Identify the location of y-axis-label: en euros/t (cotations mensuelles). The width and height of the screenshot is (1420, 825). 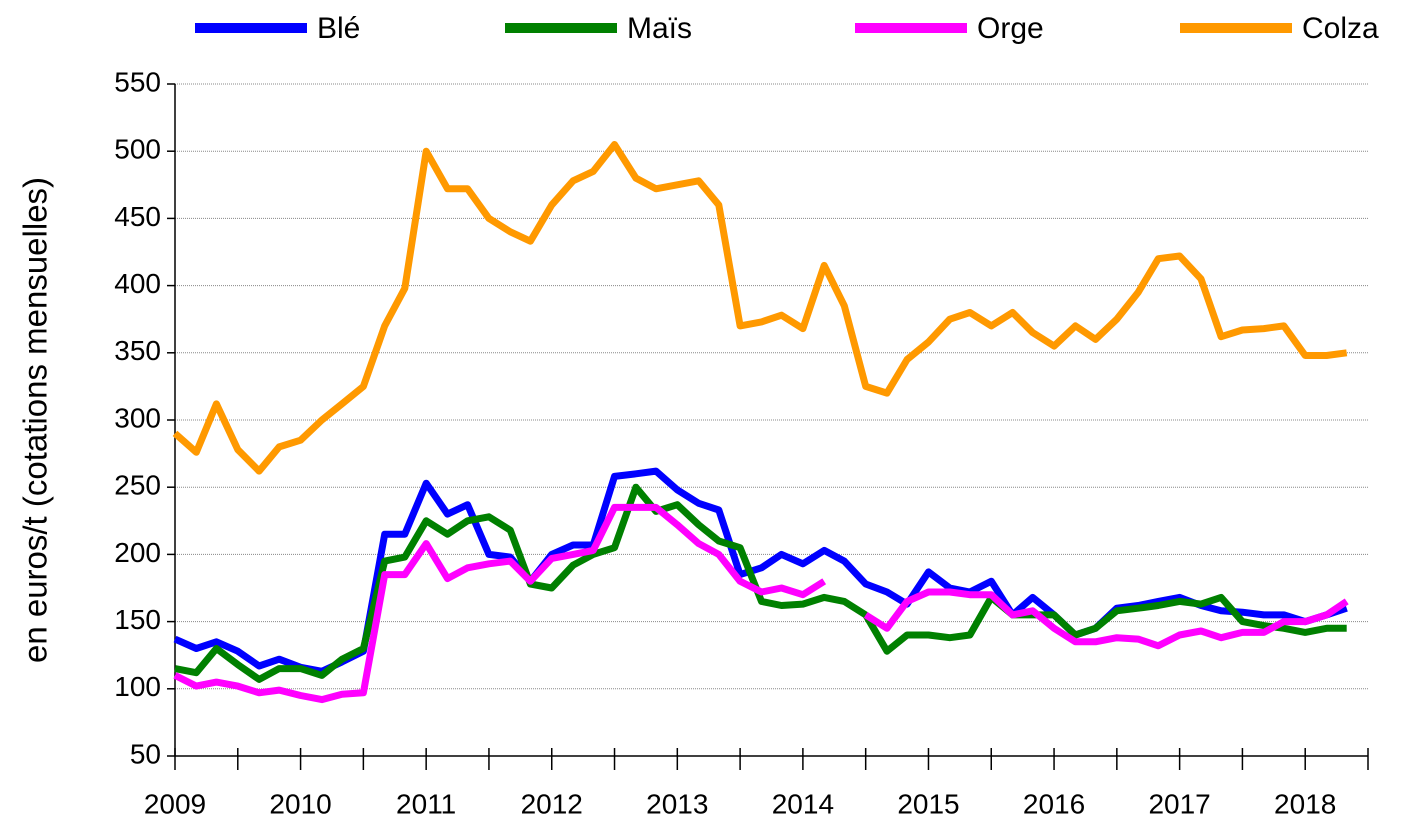
(35, 420).